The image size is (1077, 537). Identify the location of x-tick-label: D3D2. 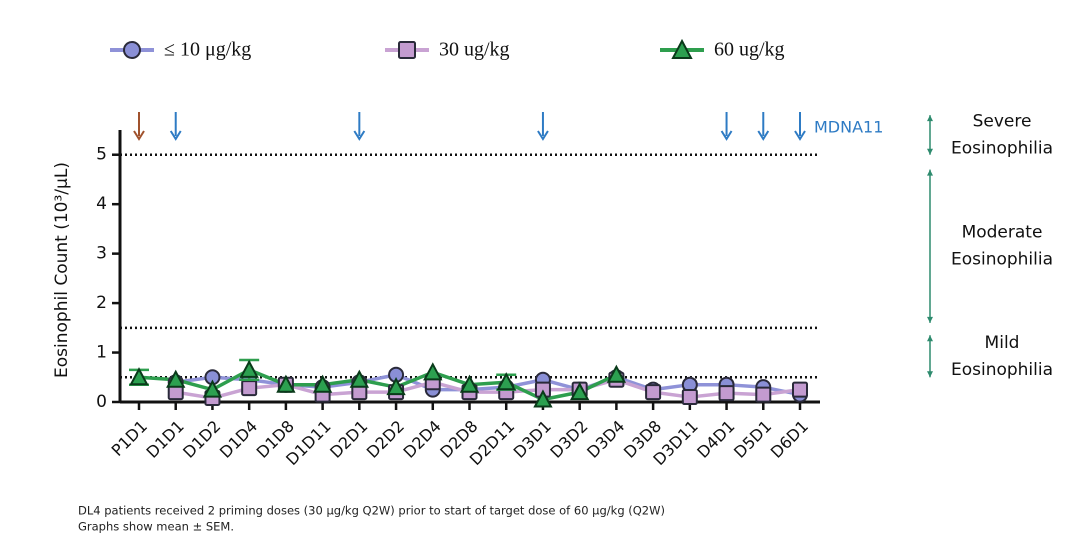
(568, 439).